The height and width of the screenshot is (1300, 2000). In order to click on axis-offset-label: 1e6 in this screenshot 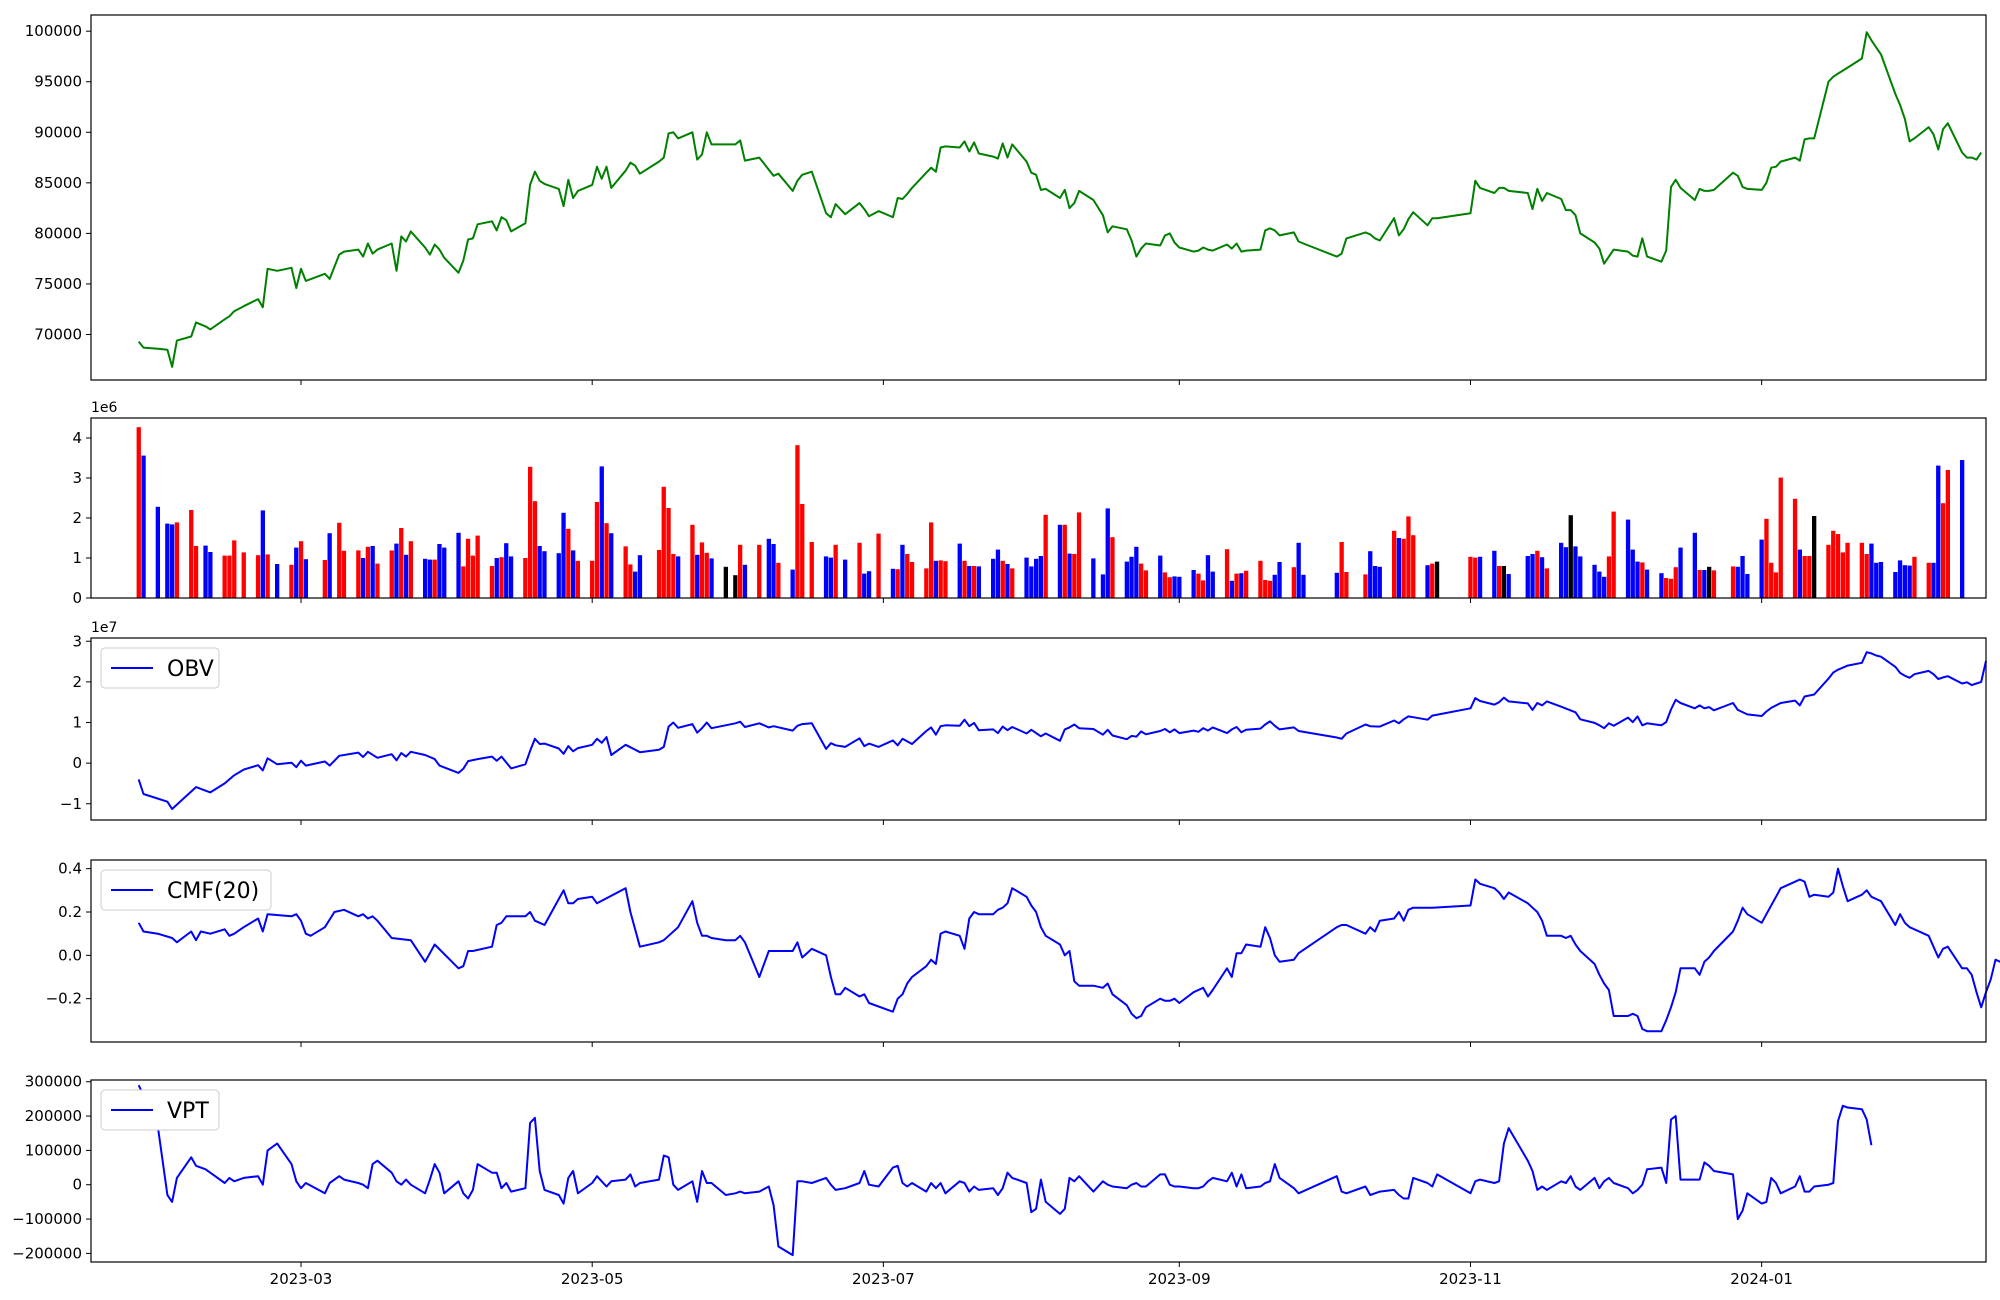, I will do `click(104, 408)`.